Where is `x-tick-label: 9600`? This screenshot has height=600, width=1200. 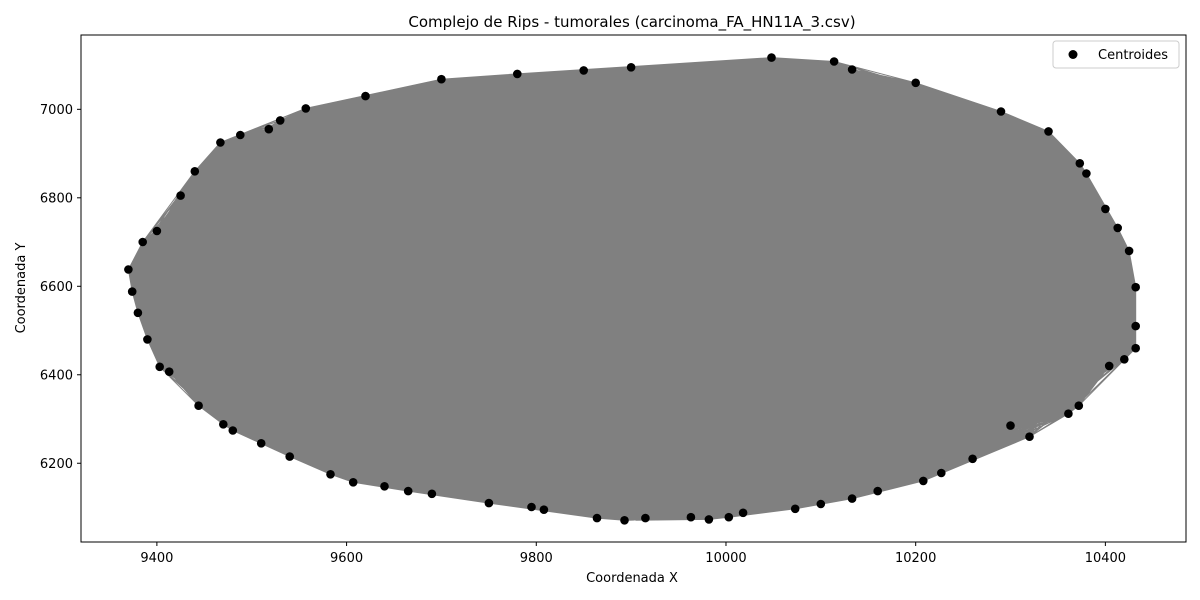 x-tick-label: 9600 is located at coordinates (346, 558).